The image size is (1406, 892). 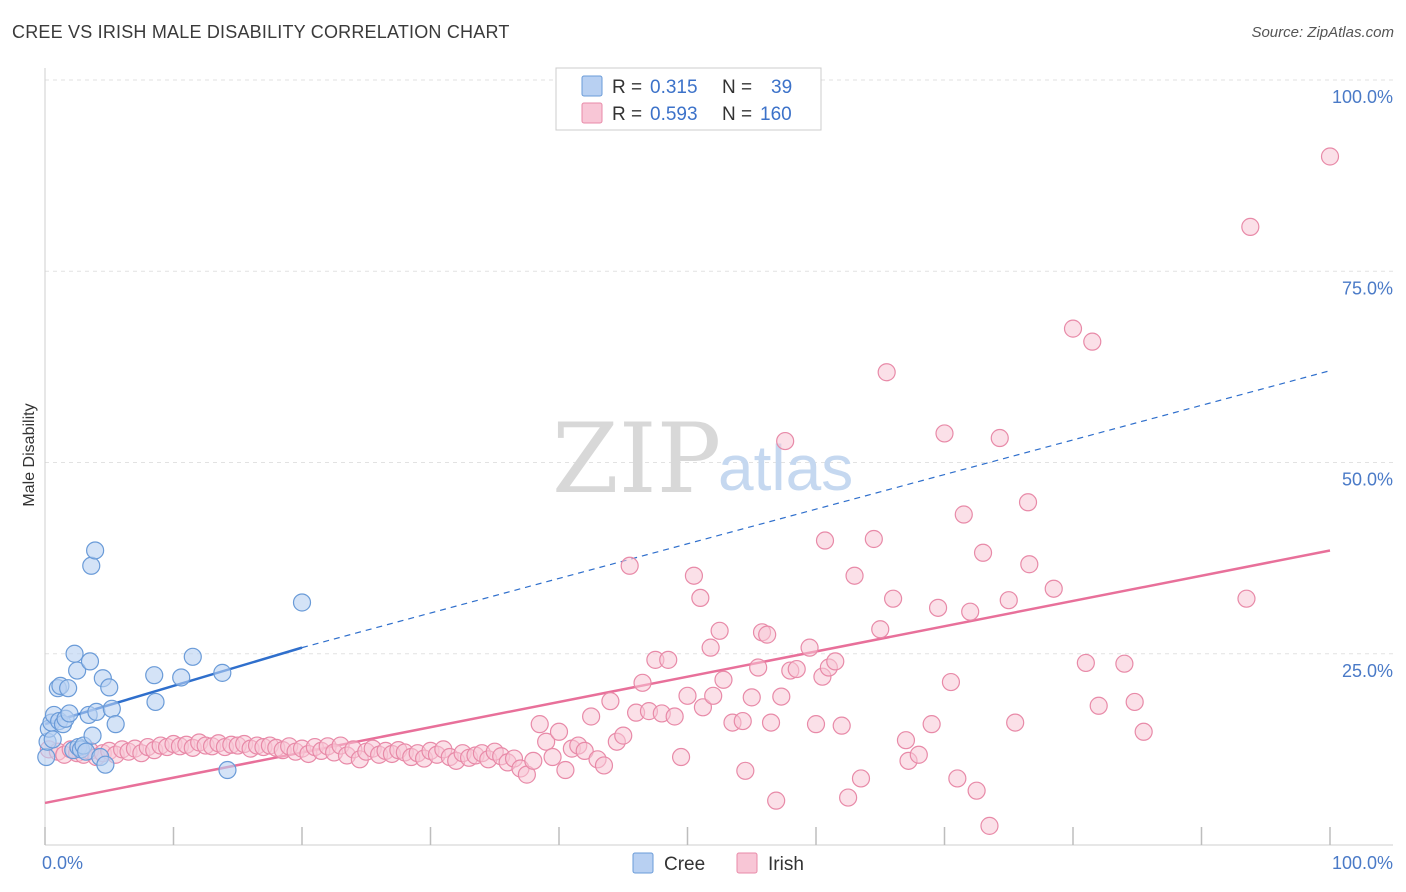 What do you see at coordinates (737, 114) in the screenshot?
I see `legend-irish-n-label: N =` at bounding box center [737, 114].